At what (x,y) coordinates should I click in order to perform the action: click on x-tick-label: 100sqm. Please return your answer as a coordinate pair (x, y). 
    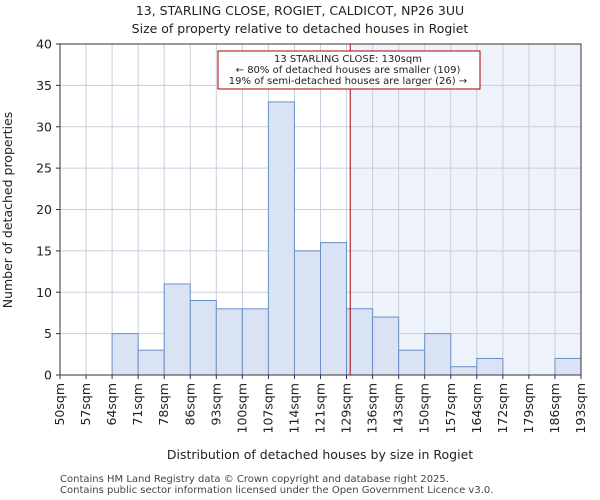
    Looking at the image, I should click on (241, 408).